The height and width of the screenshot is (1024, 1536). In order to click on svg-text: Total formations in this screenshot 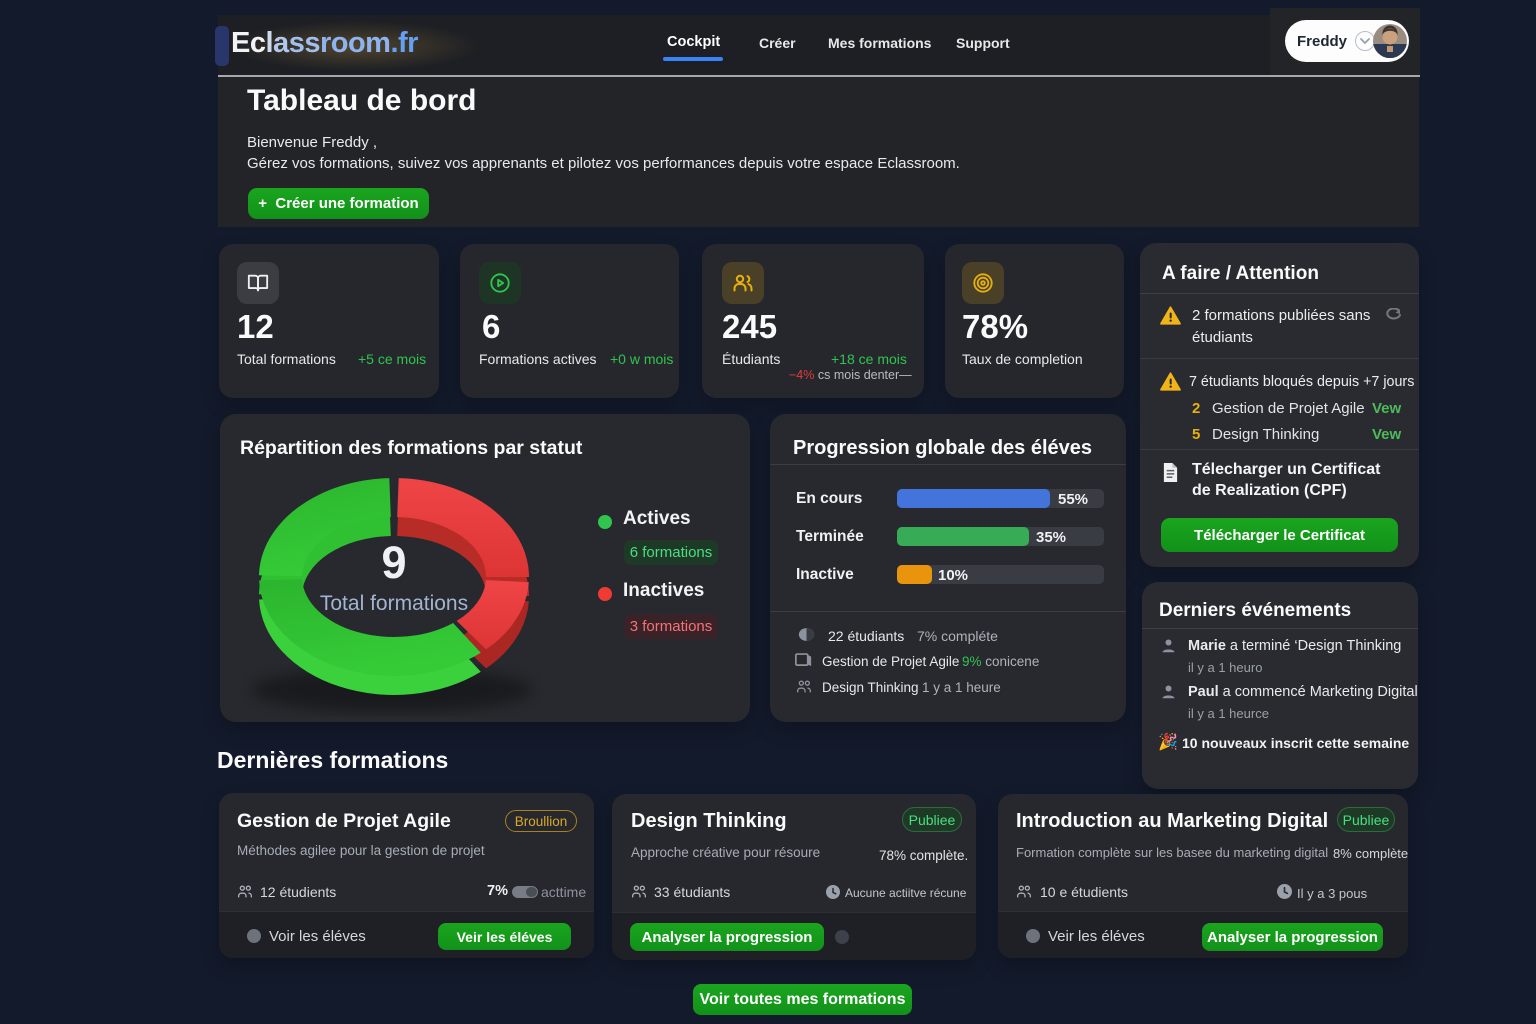, I will do `click(394, 603)`.